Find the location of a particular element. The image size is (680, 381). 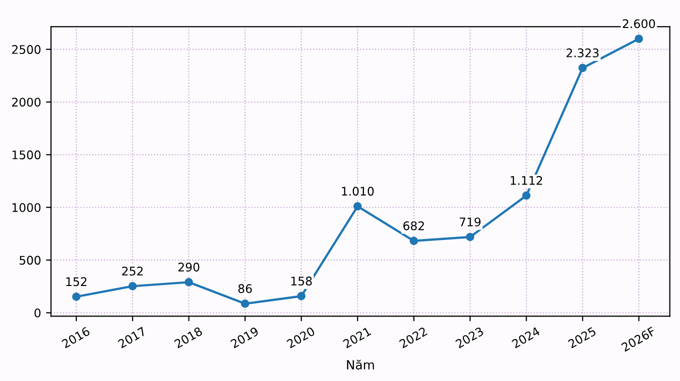

y-tick-label: 1000 is located at coordinates (26, 207).